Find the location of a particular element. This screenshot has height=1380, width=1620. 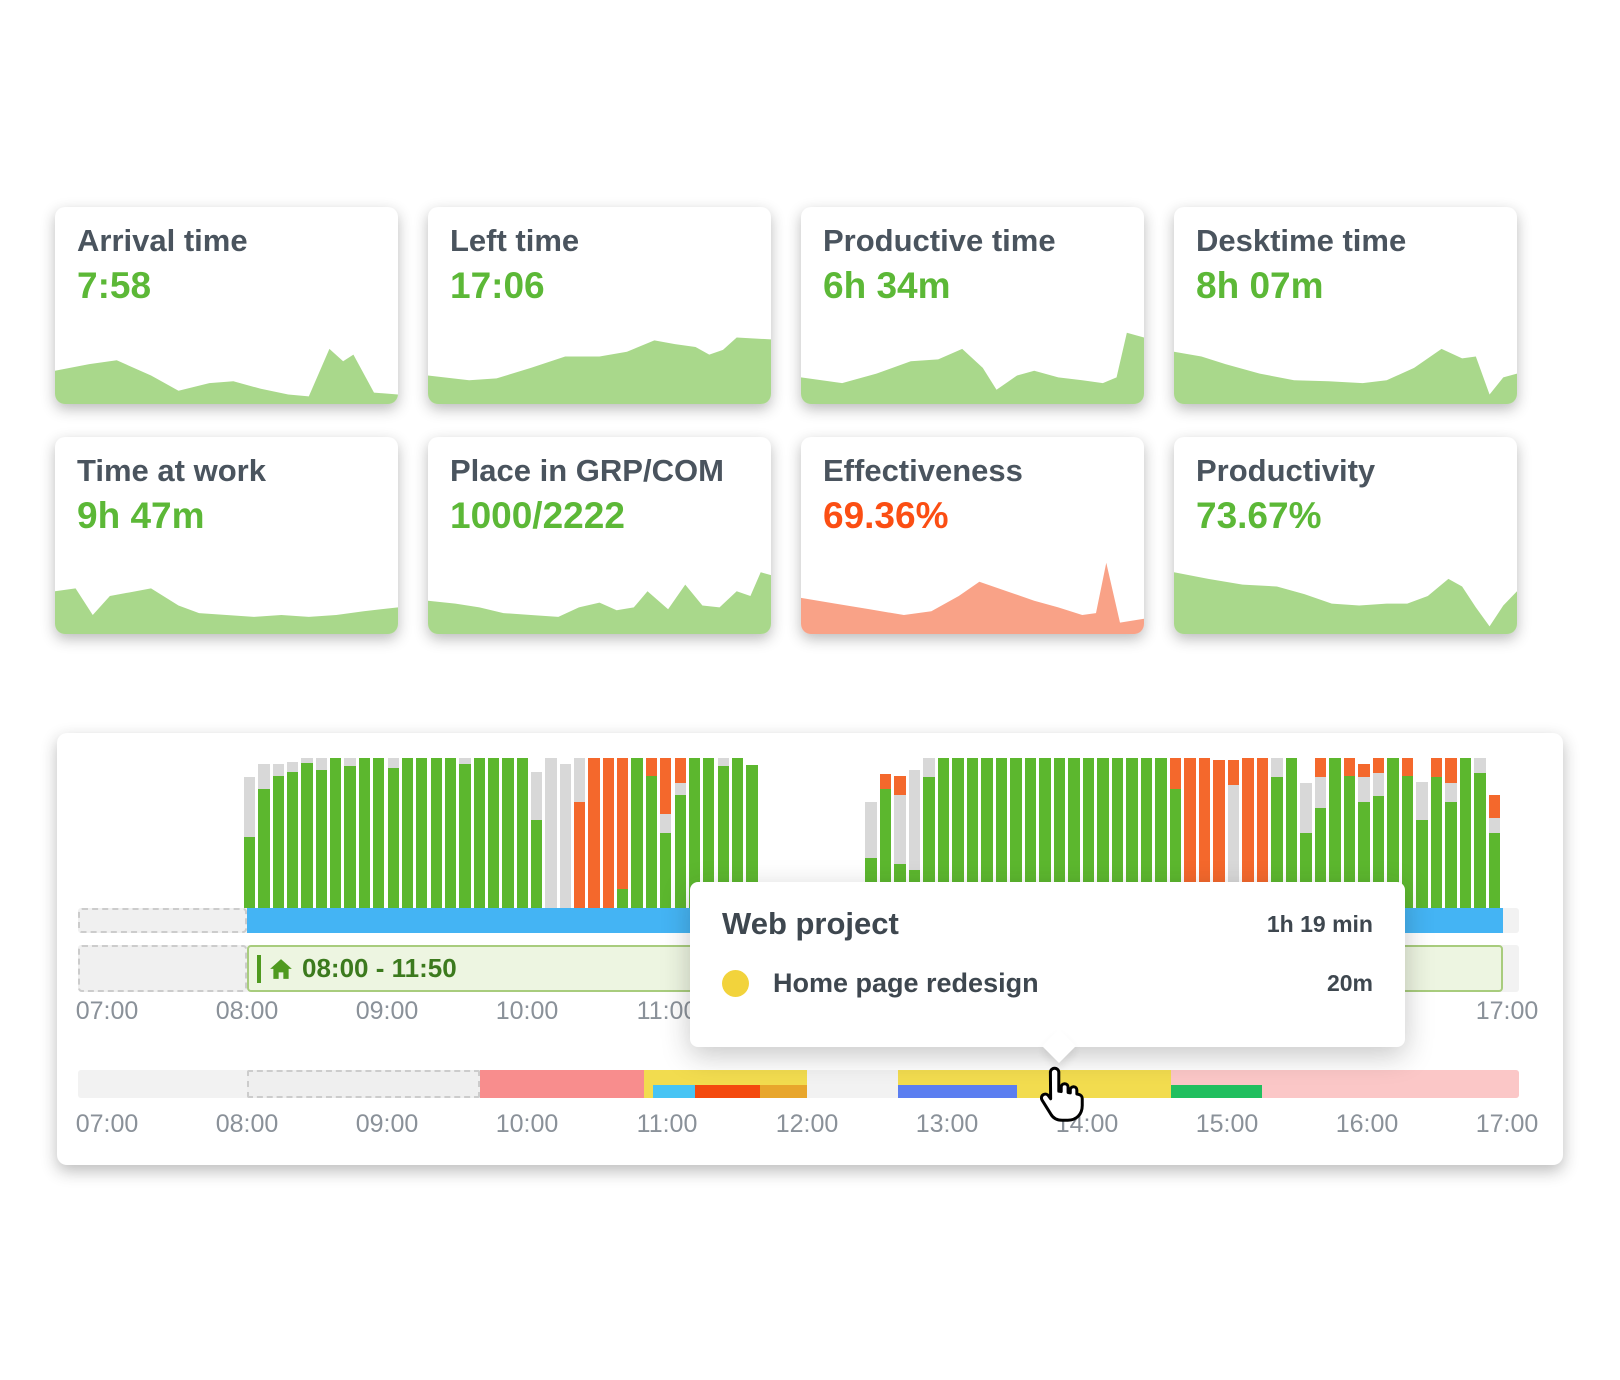

productivity-bars-chart is located at coordinates (810, 833).